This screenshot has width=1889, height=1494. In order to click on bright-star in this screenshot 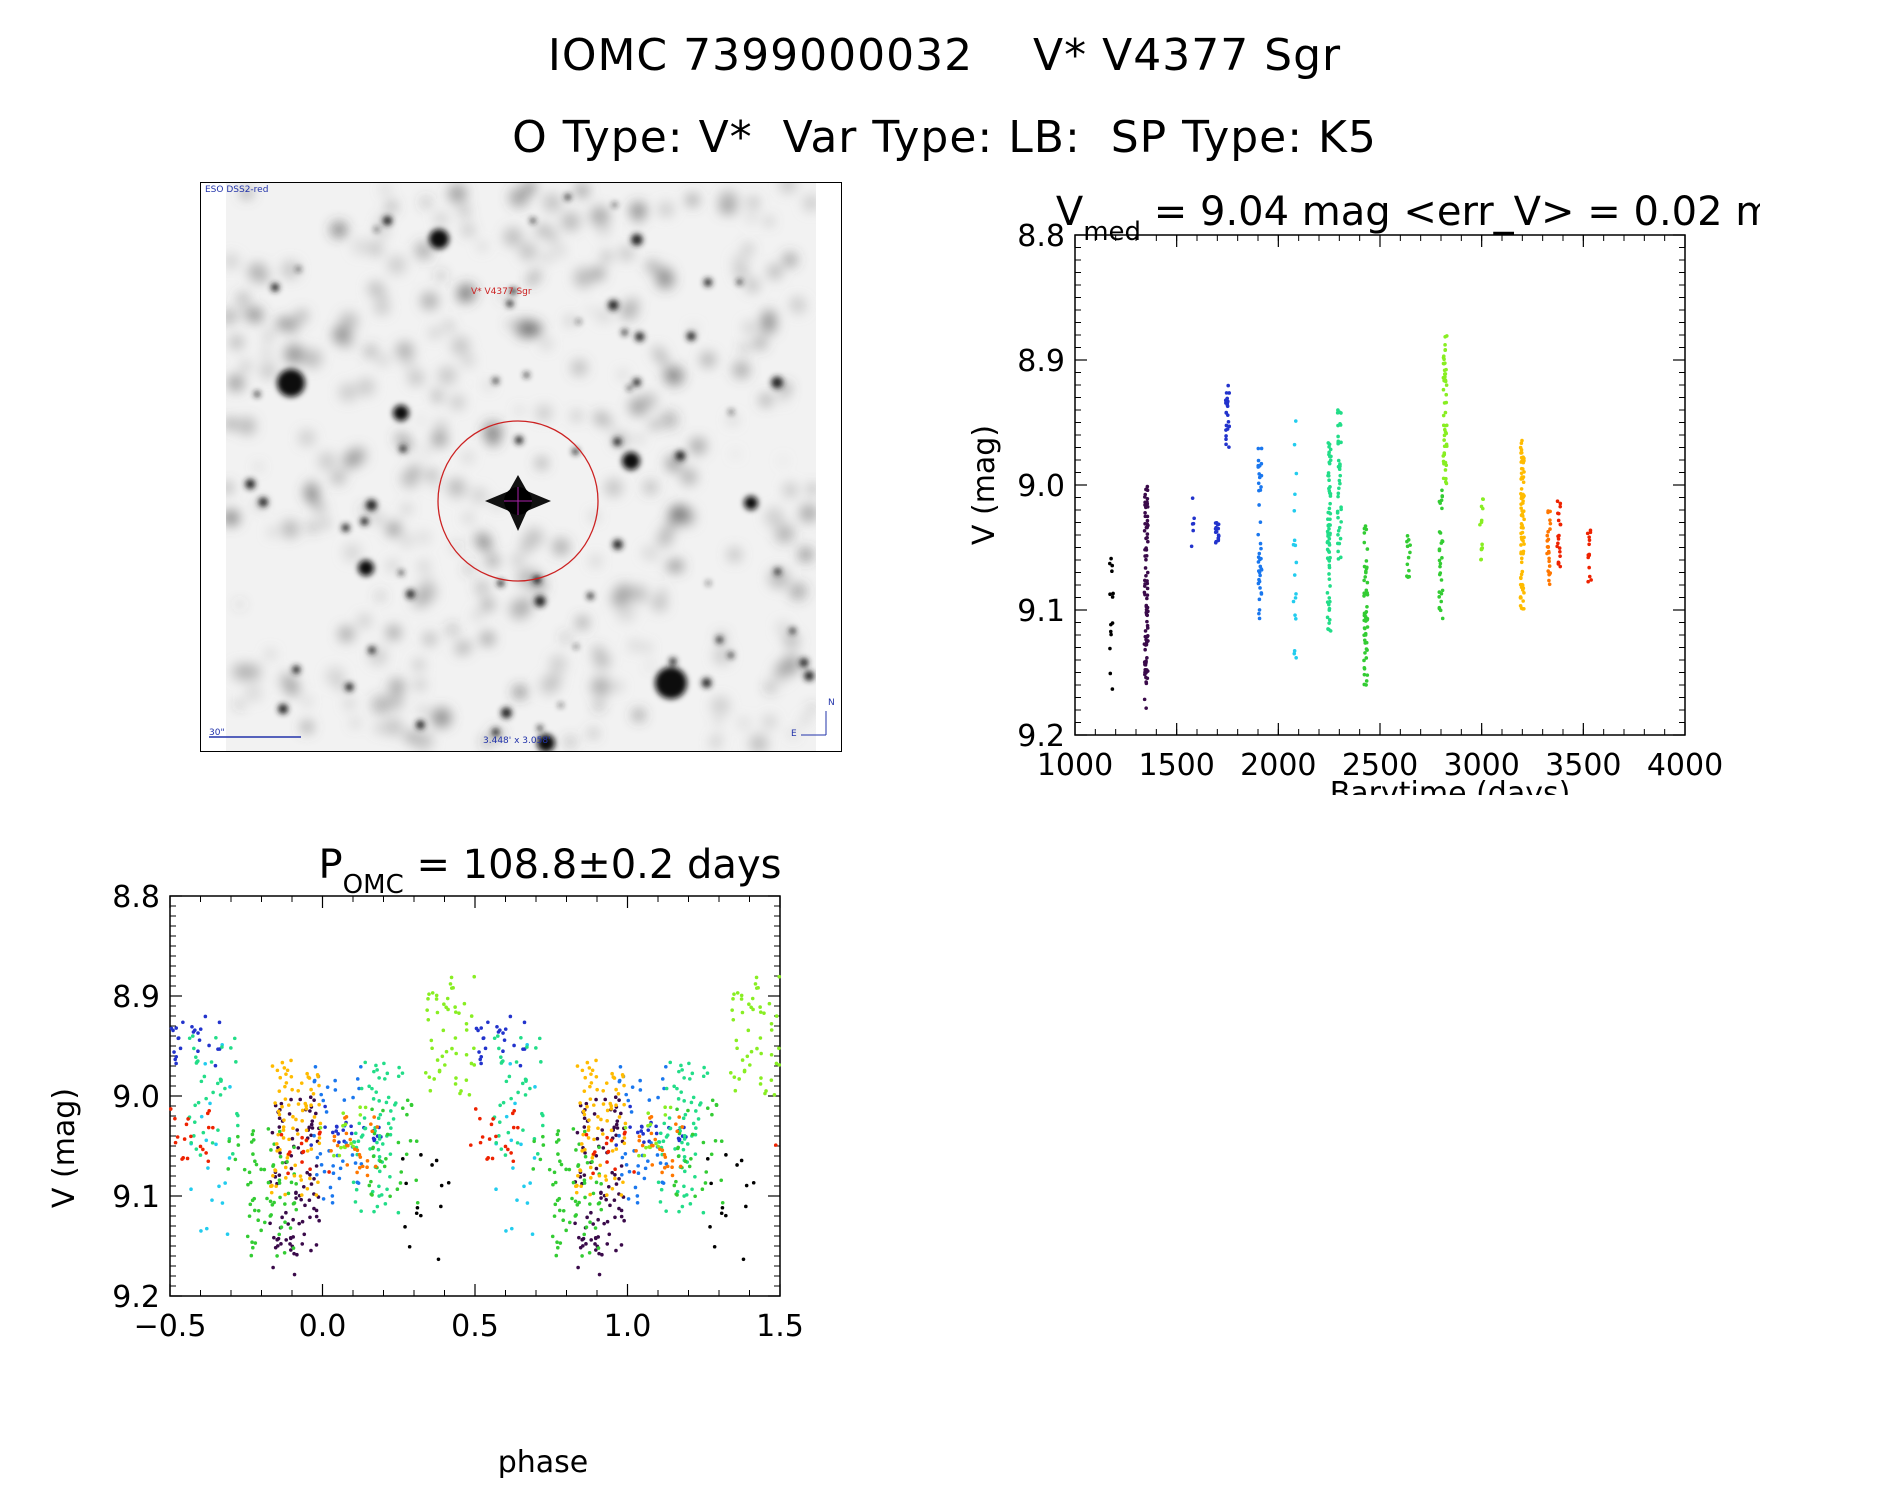, I will do `click(751, 503)`.